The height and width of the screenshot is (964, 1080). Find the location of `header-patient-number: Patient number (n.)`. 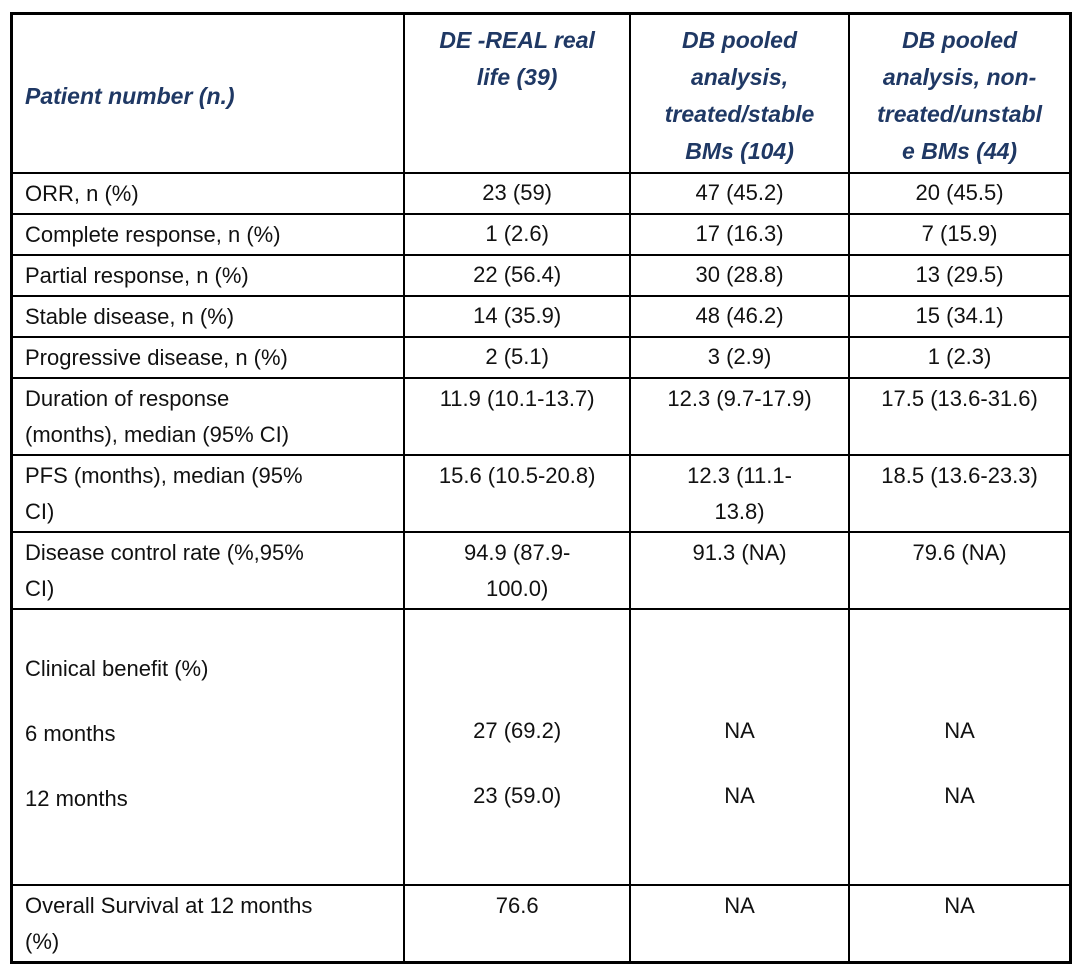

header-patient-number: Patient number (n.) is located at coordinates (208, 93).